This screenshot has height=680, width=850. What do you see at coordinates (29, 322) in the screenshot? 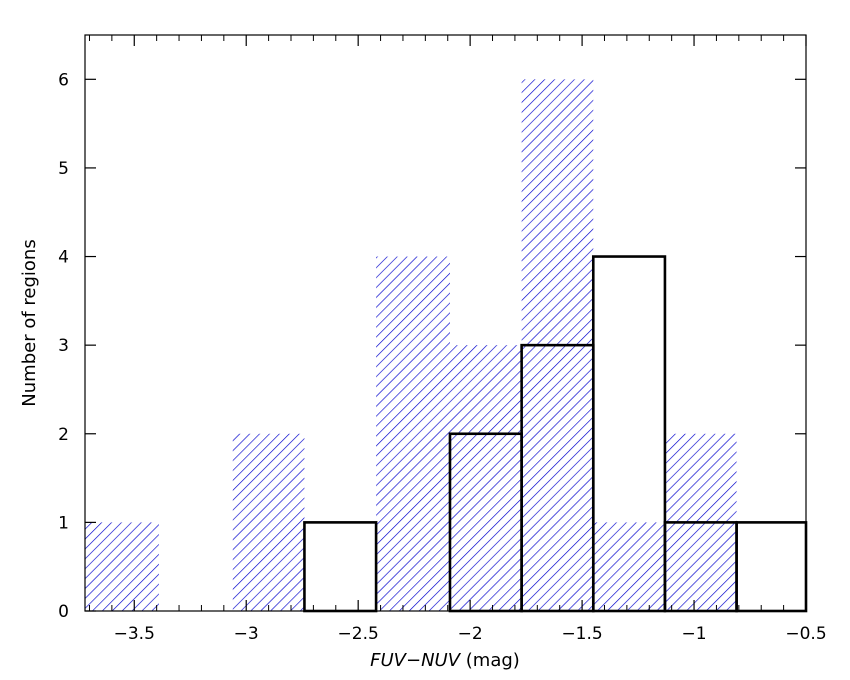
I see `y-axis-title: Number of regions` at bounding box center [29, 322].